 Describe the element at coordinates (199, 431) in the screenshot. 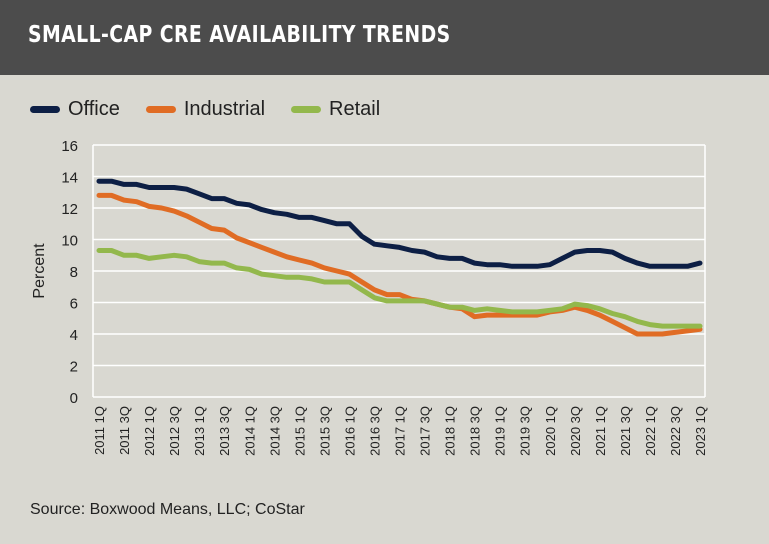

I see `x-tick-label: 2013 1Q` at that location.